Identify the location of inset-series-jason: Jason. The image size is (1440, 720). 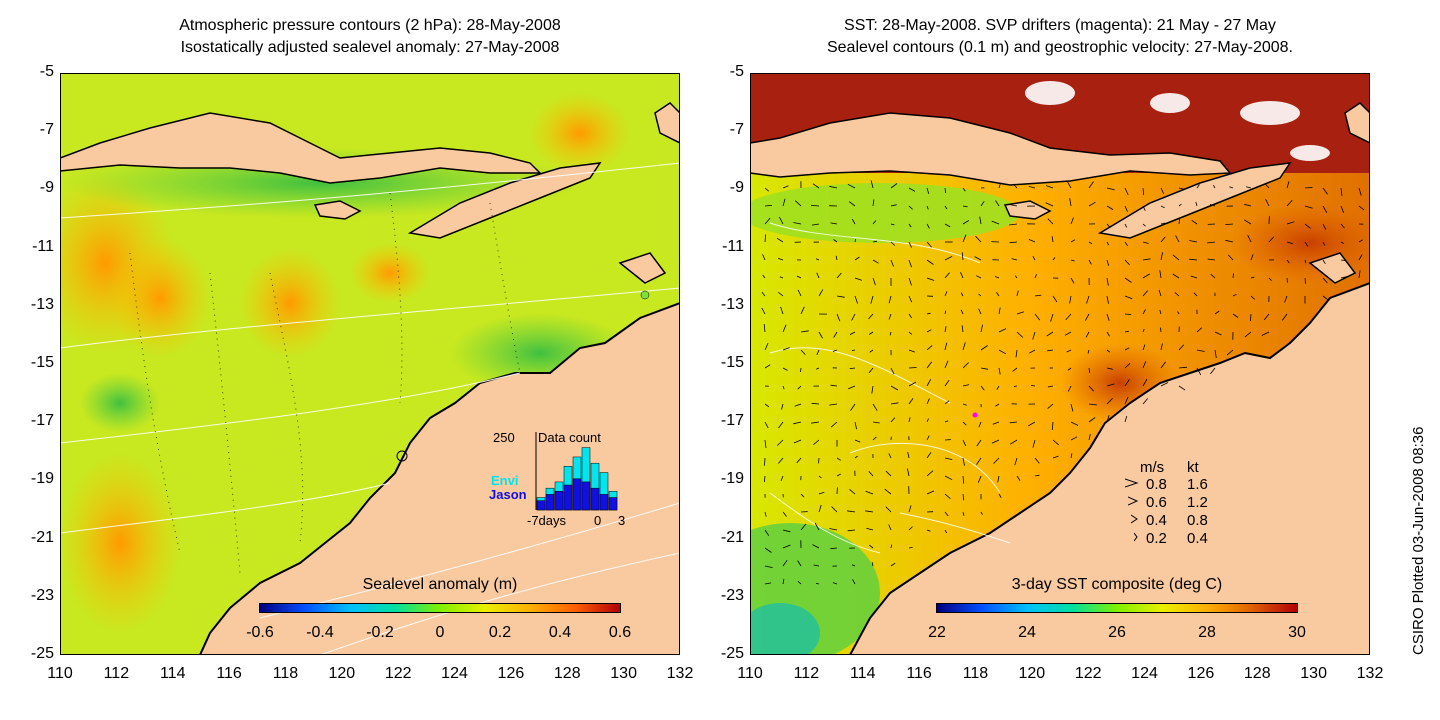
(508, 494).